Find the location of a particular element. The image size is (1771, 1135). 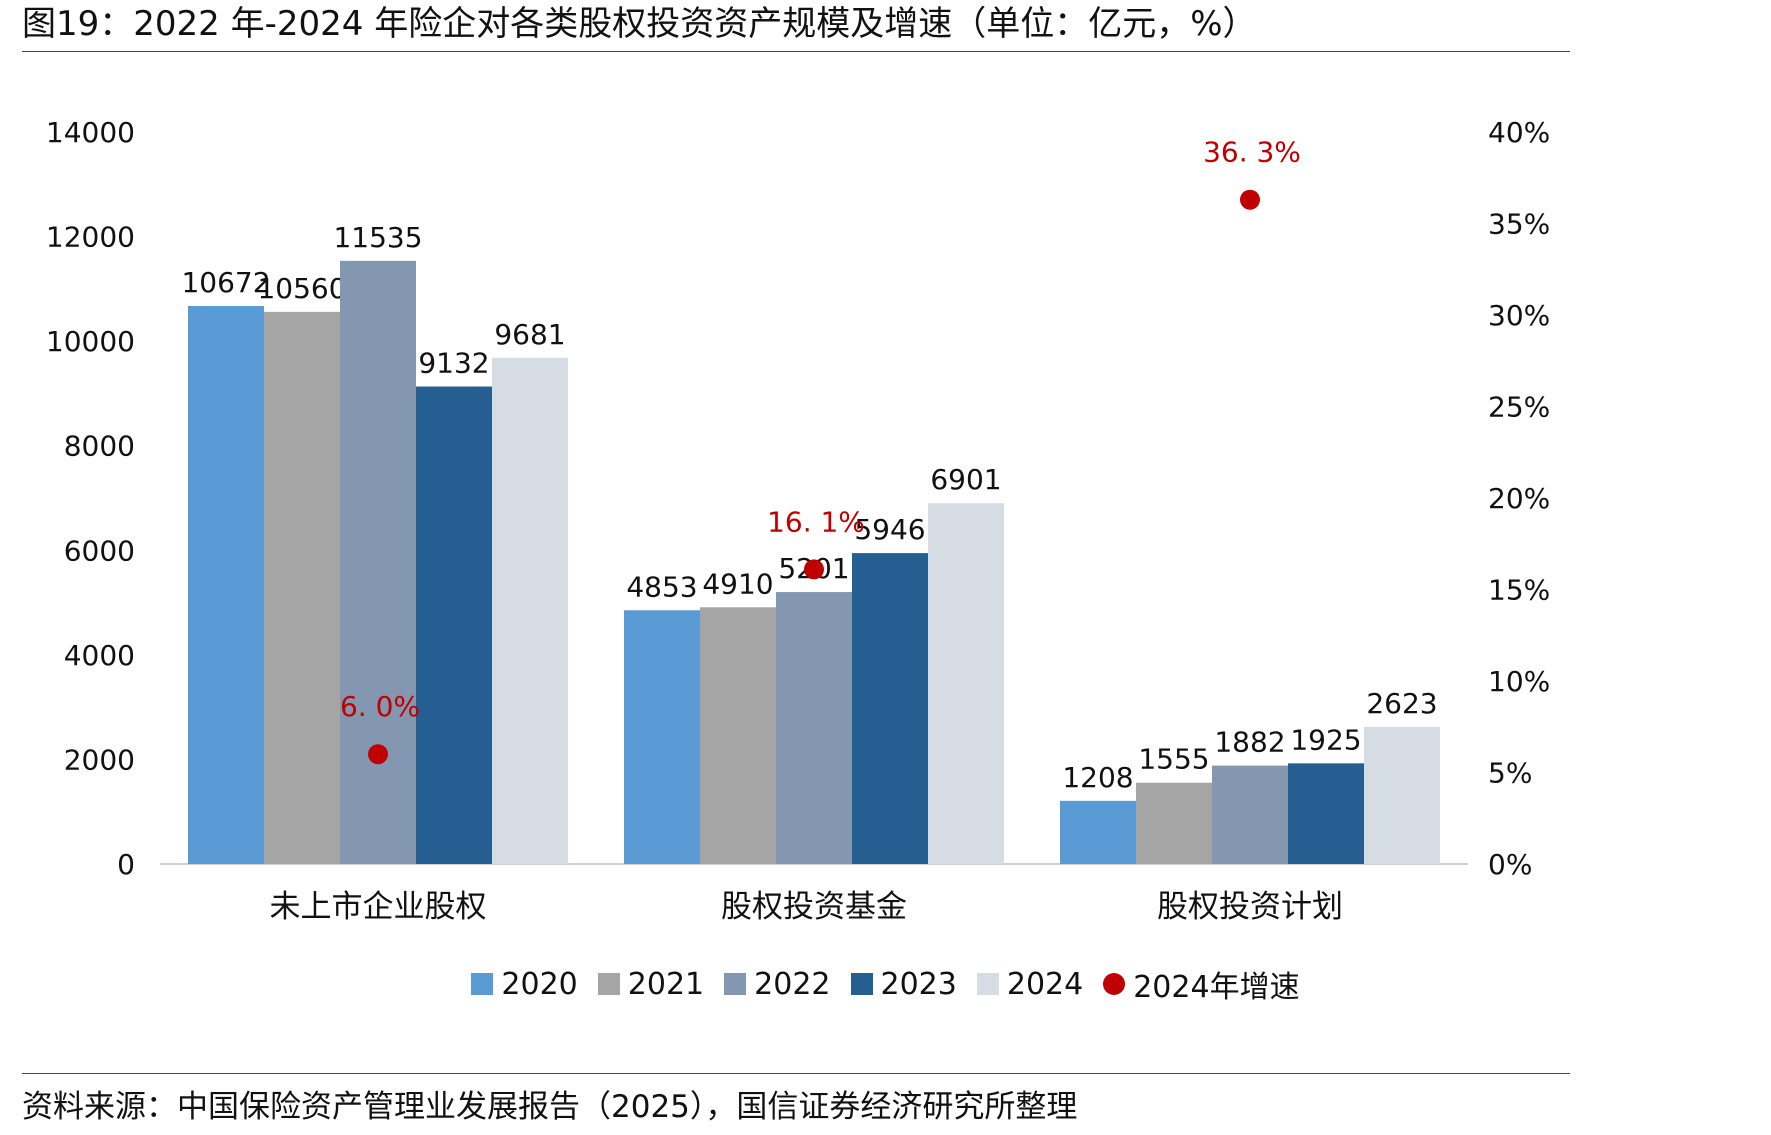

bar-value-label: 11535 is located at coordinates (377, 237).